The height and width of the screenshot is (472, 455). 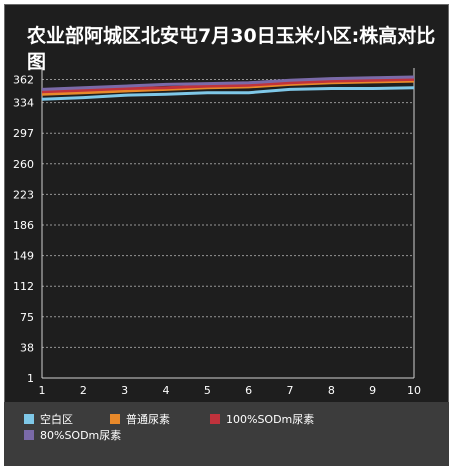 I want to click on legend-label: 普通尿素, so click(x=148, y=419).